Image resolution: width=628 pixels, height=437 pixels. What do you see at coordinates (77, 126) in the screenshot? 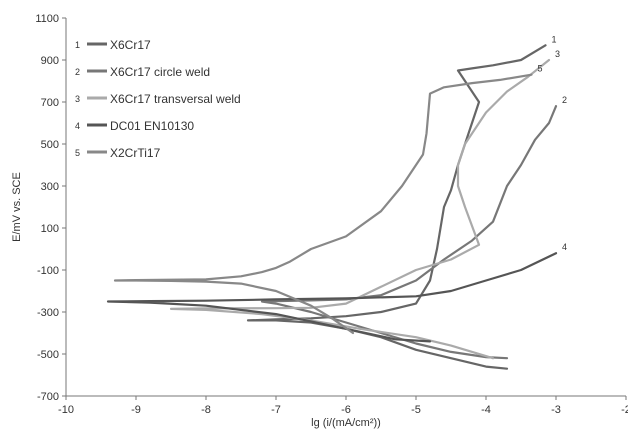
I see `legend-number-4: 4` at bounding box center [77, 126].